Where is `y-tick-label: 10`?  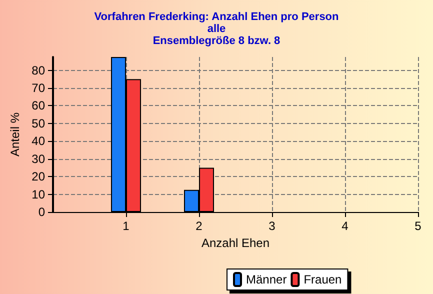 y-tick-label: 10 is located at coordinates (39, 194).